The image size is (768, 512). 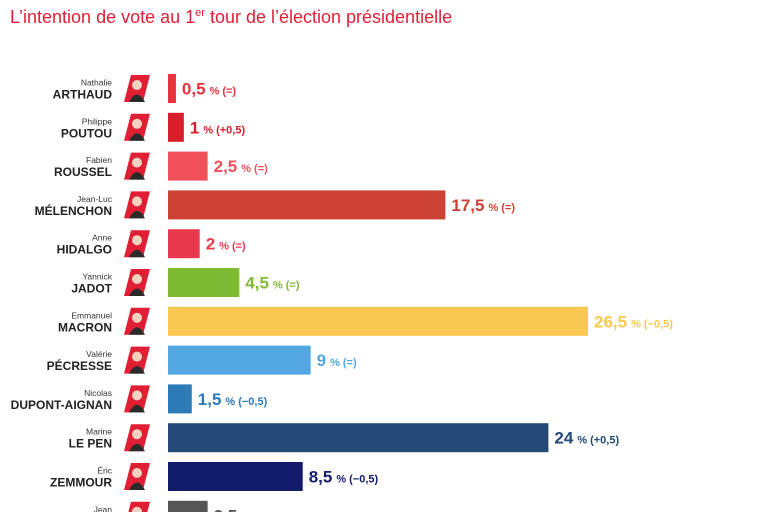 What do you see at coordinates (97, 121) in the screenshot?
I see `candidate-first-name: Philippe` at bounding box center [97, 121].